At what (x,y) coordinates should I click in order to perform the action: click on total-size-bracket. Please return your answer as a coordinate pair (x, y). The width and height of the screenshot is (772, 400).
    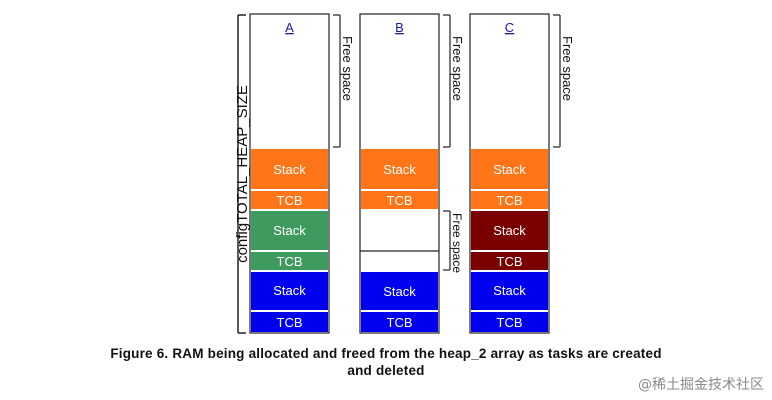
    Looking at the image, I should click on (241, 174).